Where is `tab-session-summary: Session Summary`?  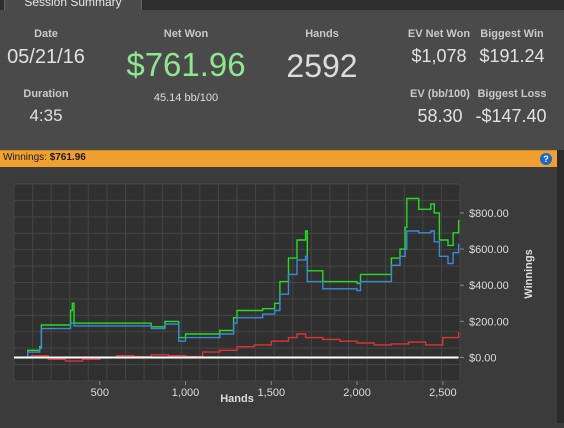
tab-session-summary: Session Summary is located at coordinates (73, 5).